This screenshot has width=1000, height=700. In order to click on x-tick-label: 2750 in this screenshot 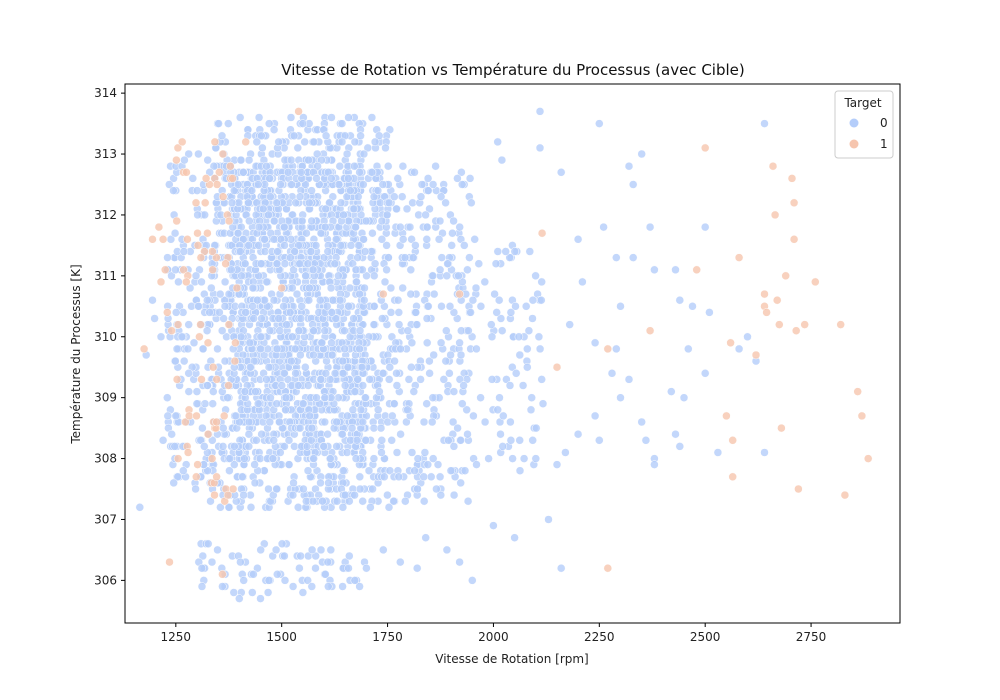, I will do `click(811, 637)`.